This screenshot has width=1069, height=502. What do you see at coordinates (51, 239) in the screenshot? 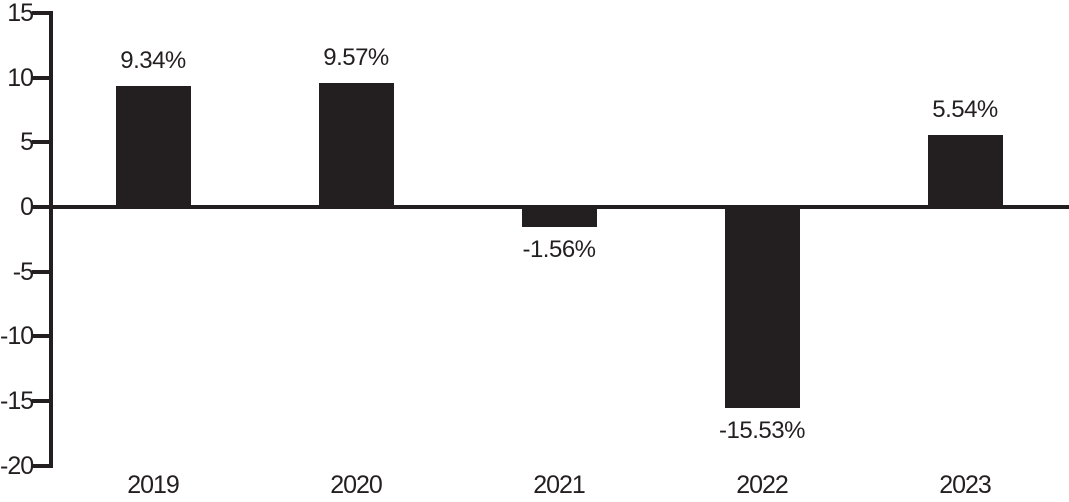
I see `y-axis-line` at bounding box center [51, 239].